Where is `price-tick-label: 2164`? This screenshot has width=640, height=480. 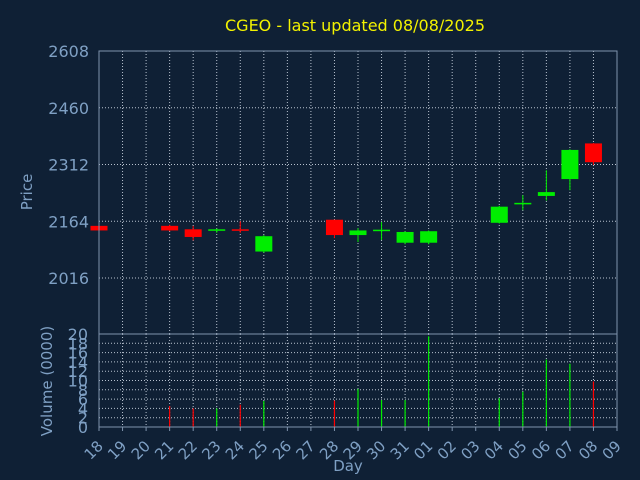
price-tick-label: 2164 is located at coordinates (68, 221).